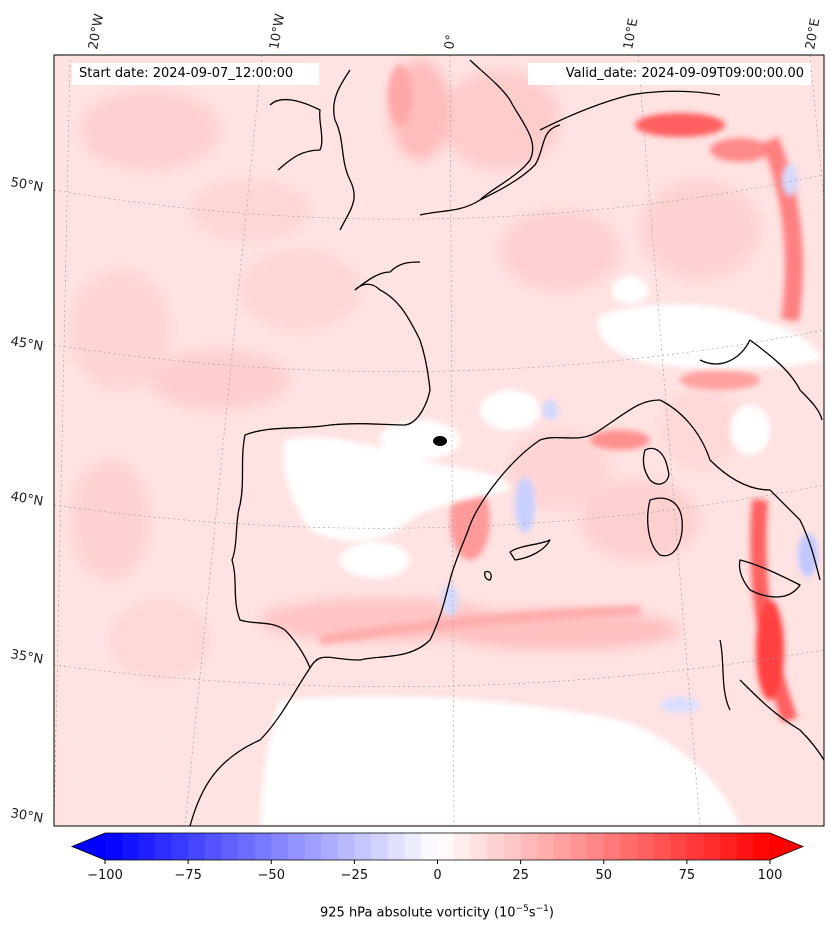 The height and width of the screenshot is (936, 832). I want to click on lat-label-50n: 50°N, so click(26, 185).